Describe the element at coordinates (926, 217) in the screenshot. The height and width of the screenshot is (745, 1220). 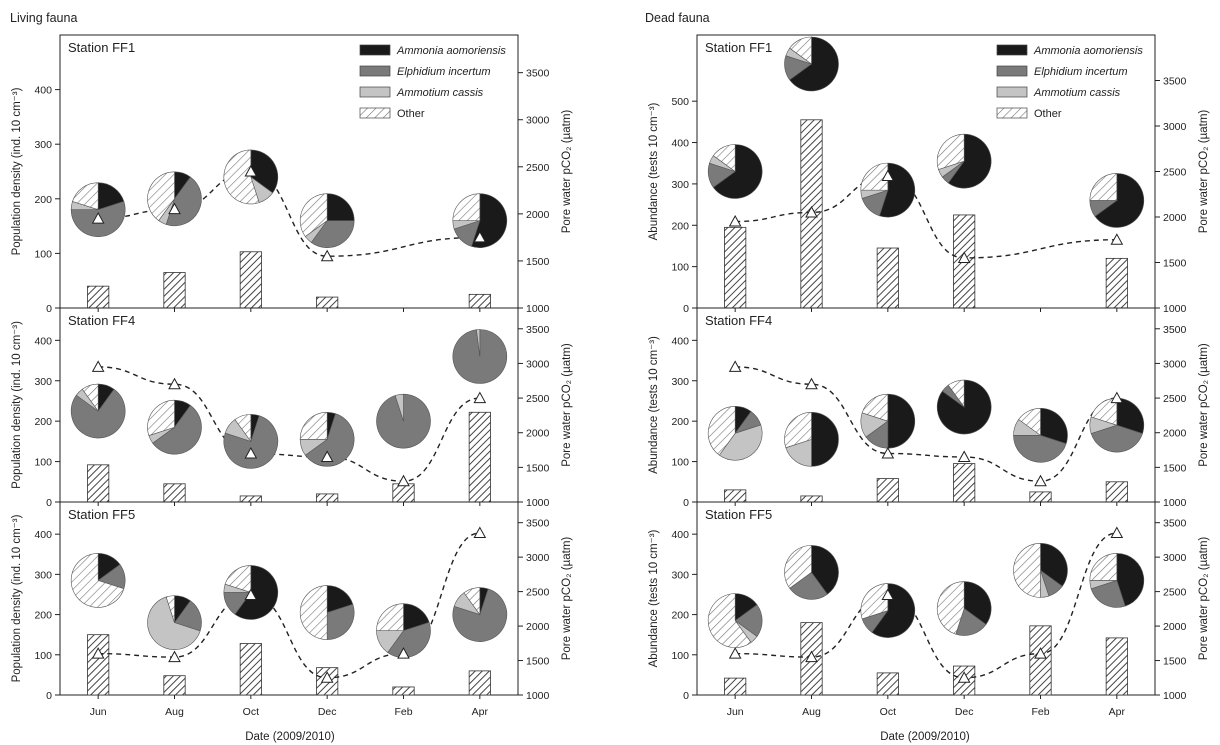
I see `pco2-line` at that location.